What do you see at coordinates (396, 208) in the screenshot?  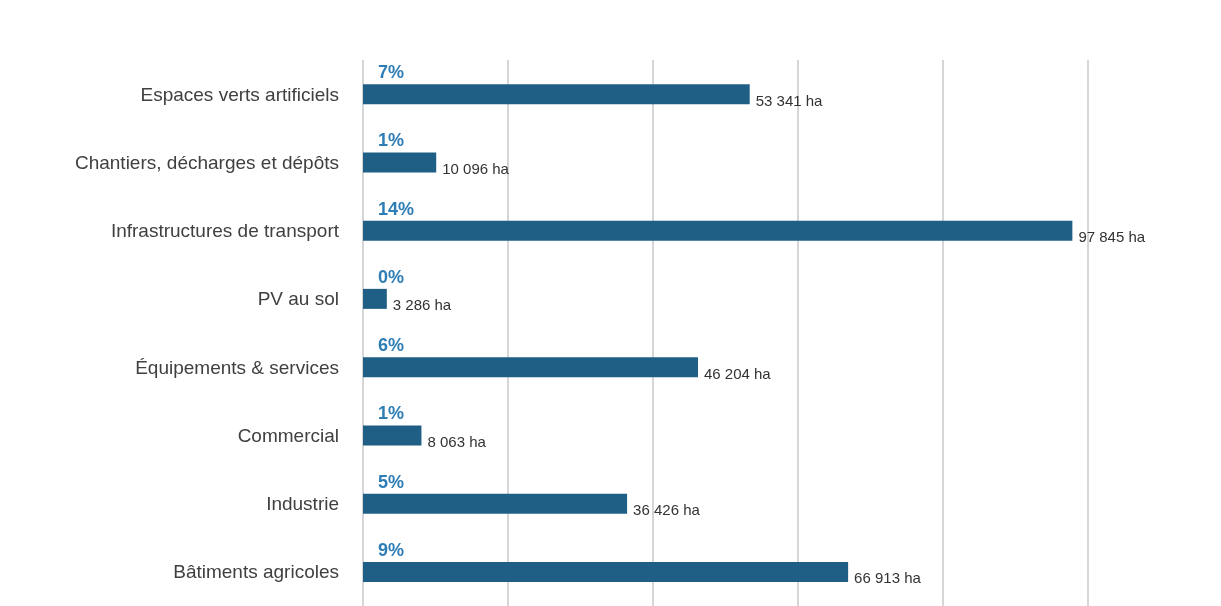 I see `annotation: 14%` at bounding box center [396, 208].